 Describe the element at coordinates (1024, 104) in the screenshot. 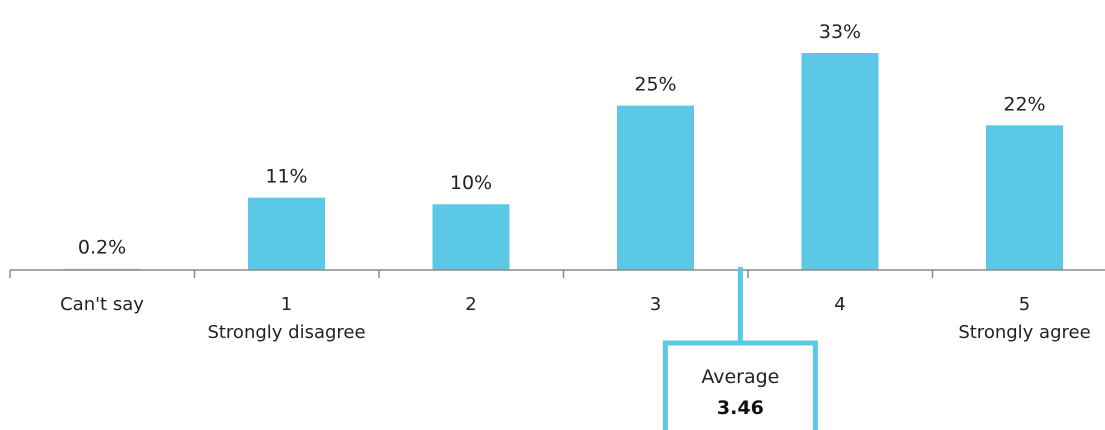

I see `value-label-5: 22%` at that location.